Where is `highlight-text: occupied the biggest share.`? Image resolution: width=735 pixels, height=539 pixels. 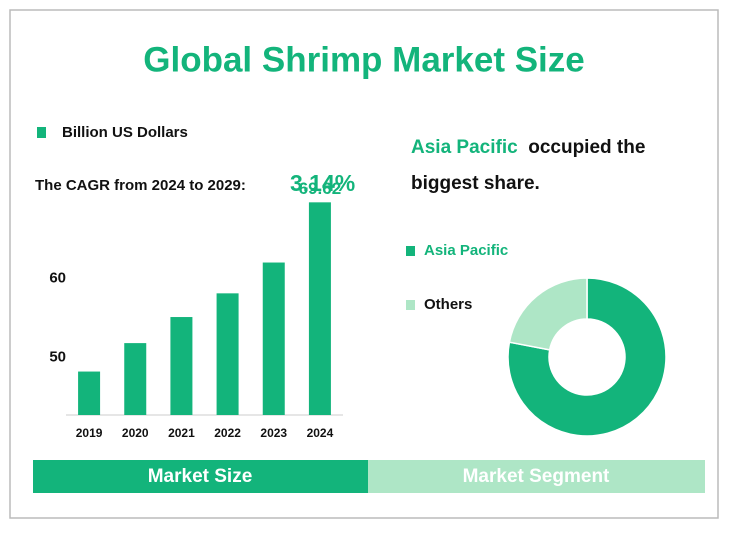 highlight-text: occupied the biggest share. is located at coordinates (528, 165).